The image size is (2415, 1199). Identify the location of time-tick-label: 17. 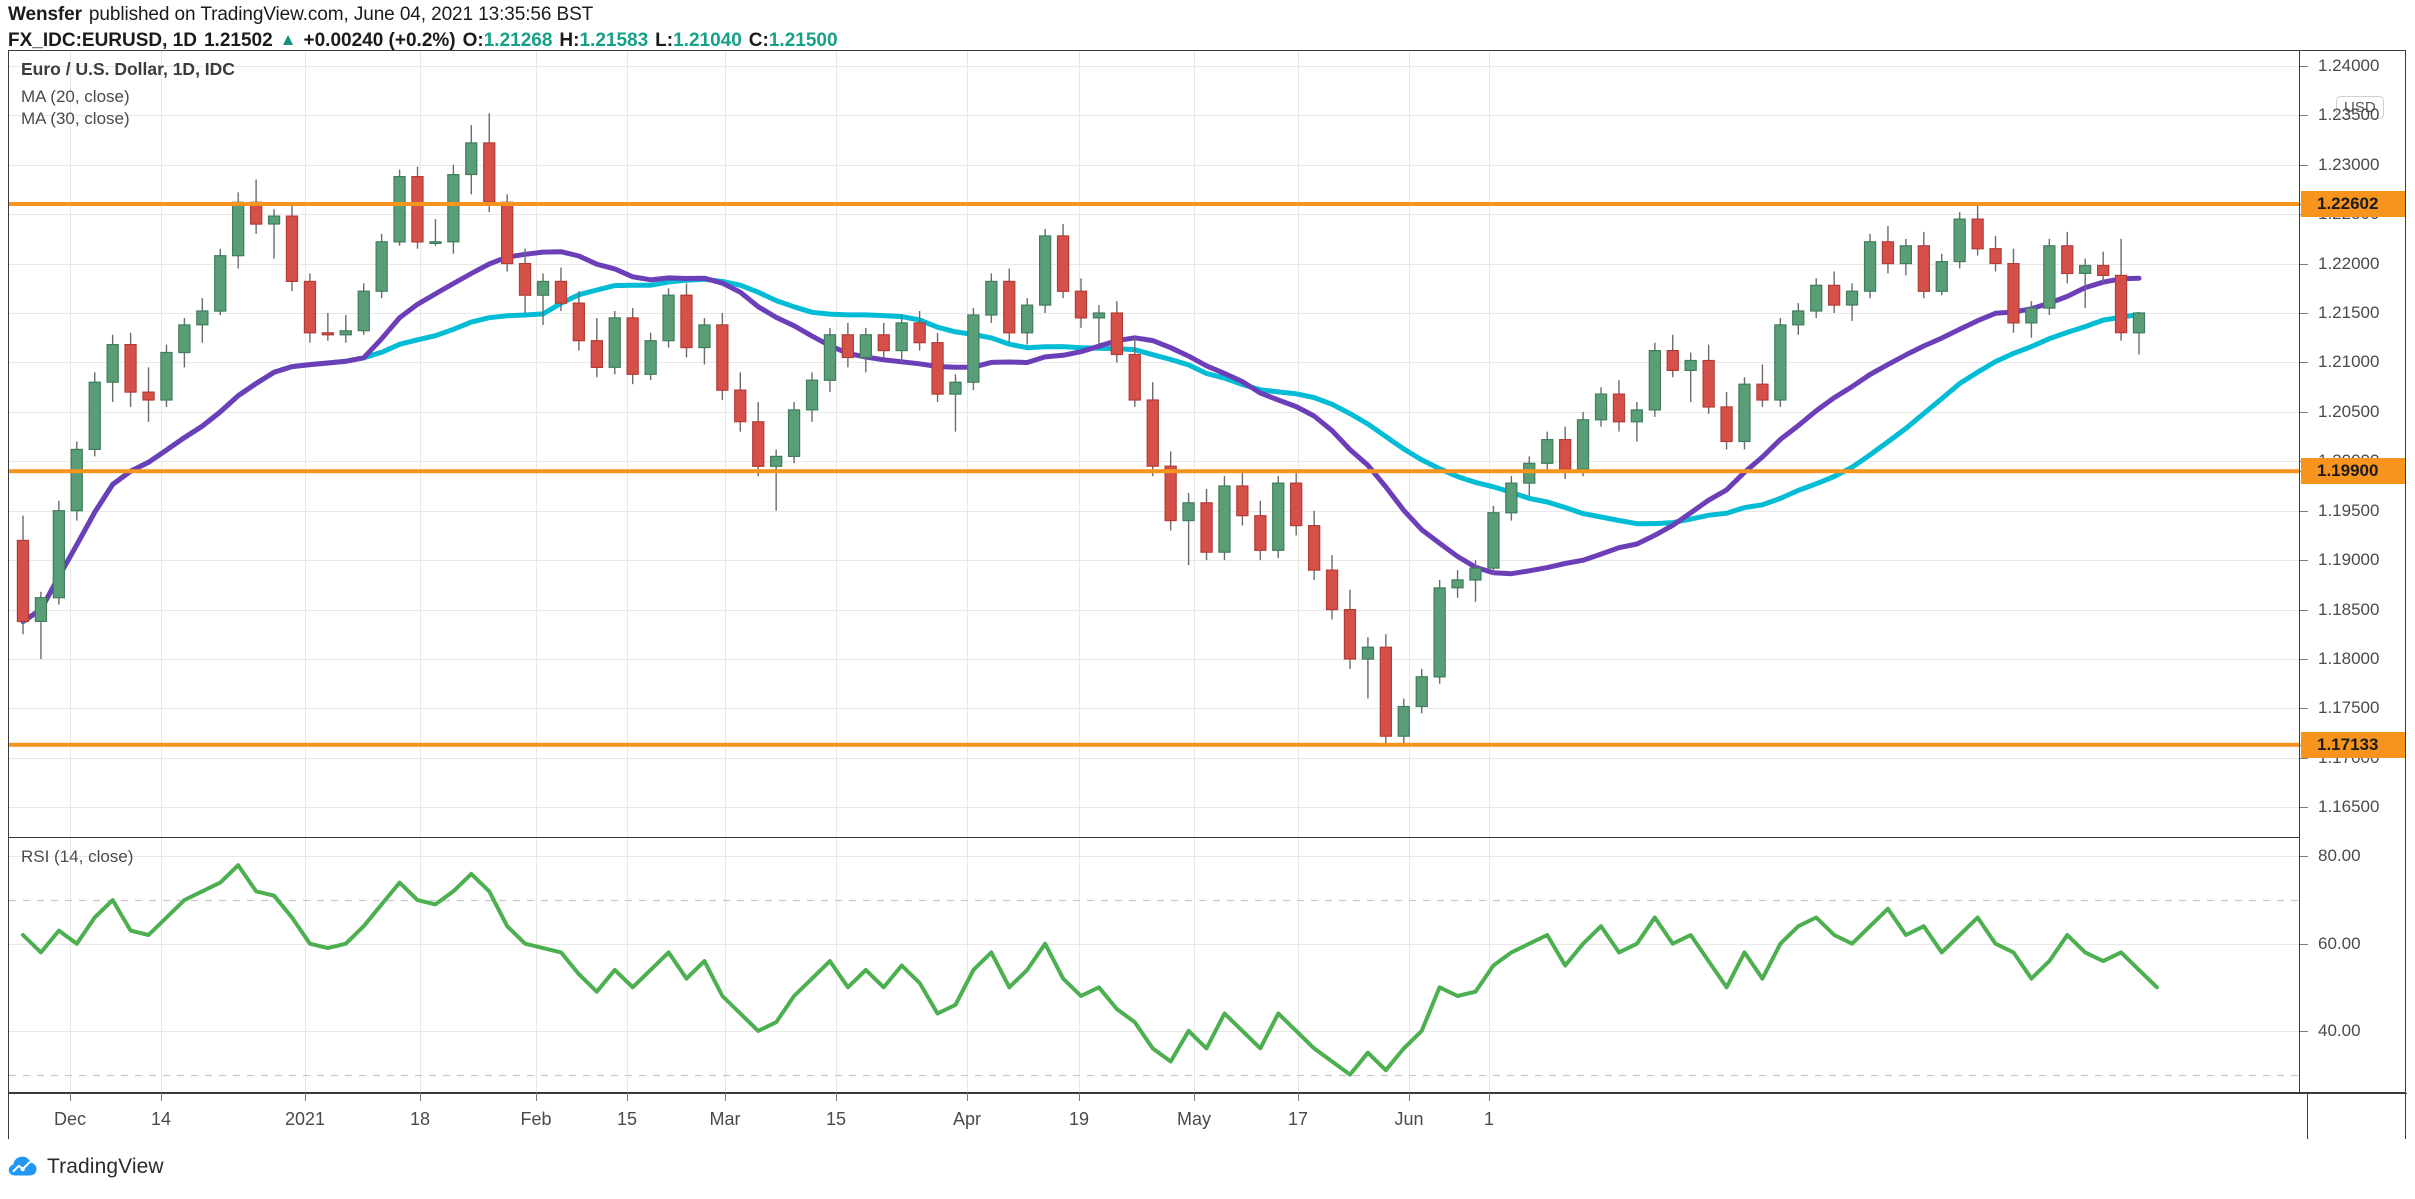
(1298, 1119).